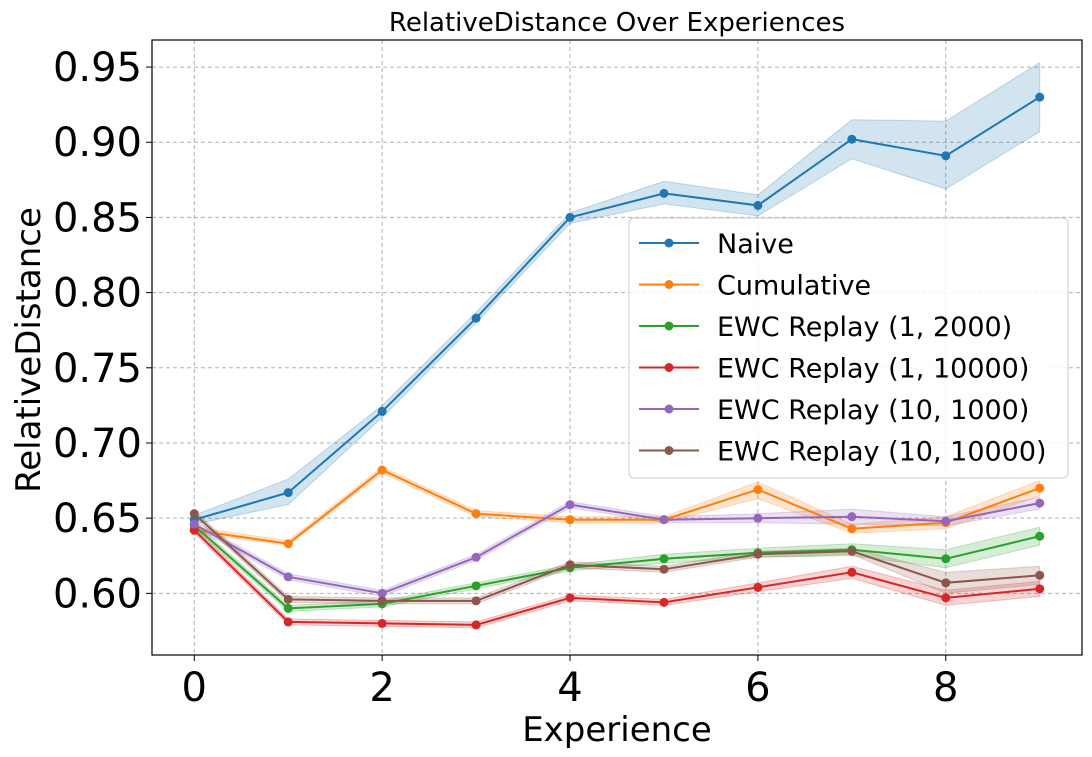  Describe the element at coordinates (97, 68) in the screenshot. I see `y-tick-label: 0.95` at that location.